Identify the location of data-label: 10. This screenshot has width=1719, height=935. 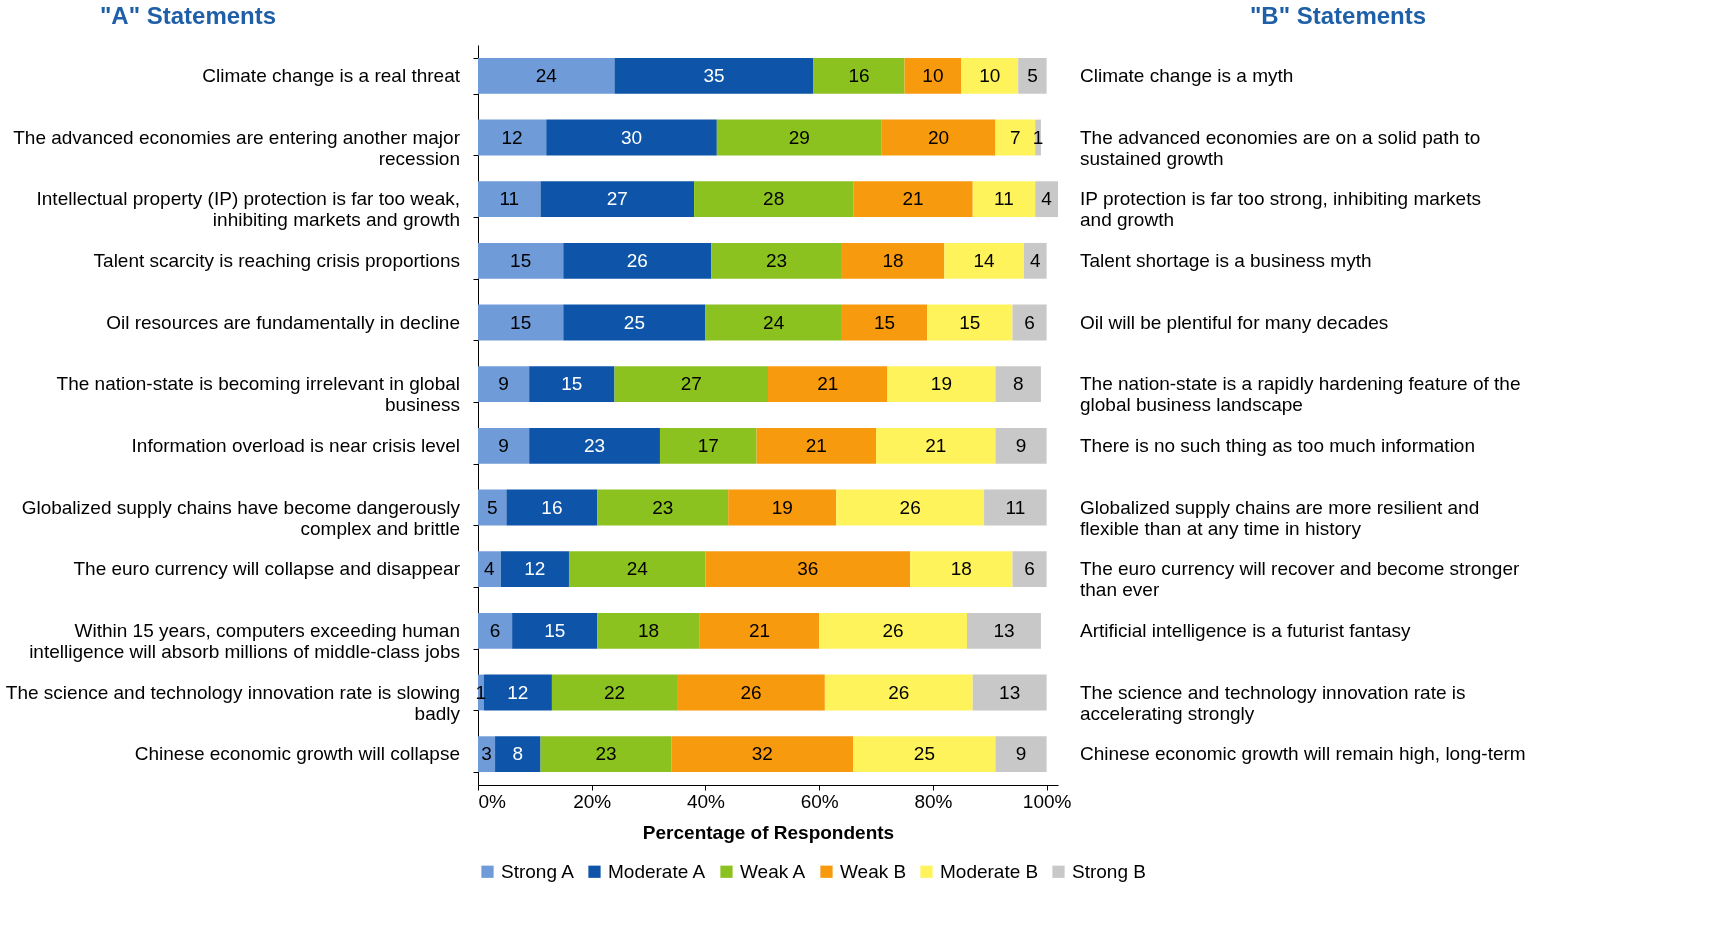
(990, 75).